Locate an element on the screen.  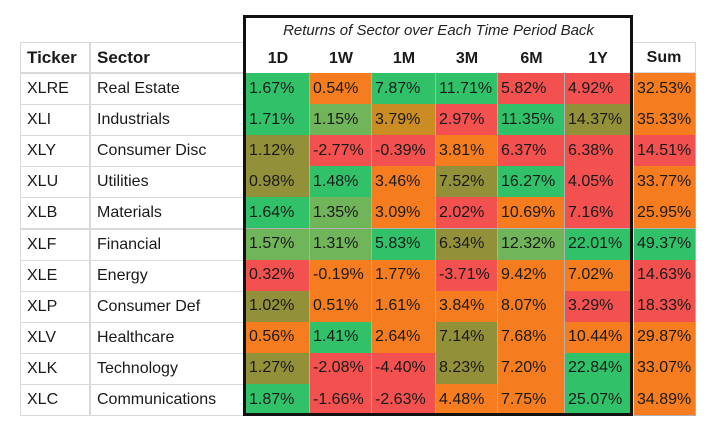
return-cell-6m: 7.20% is located at coordinates (531, 368).